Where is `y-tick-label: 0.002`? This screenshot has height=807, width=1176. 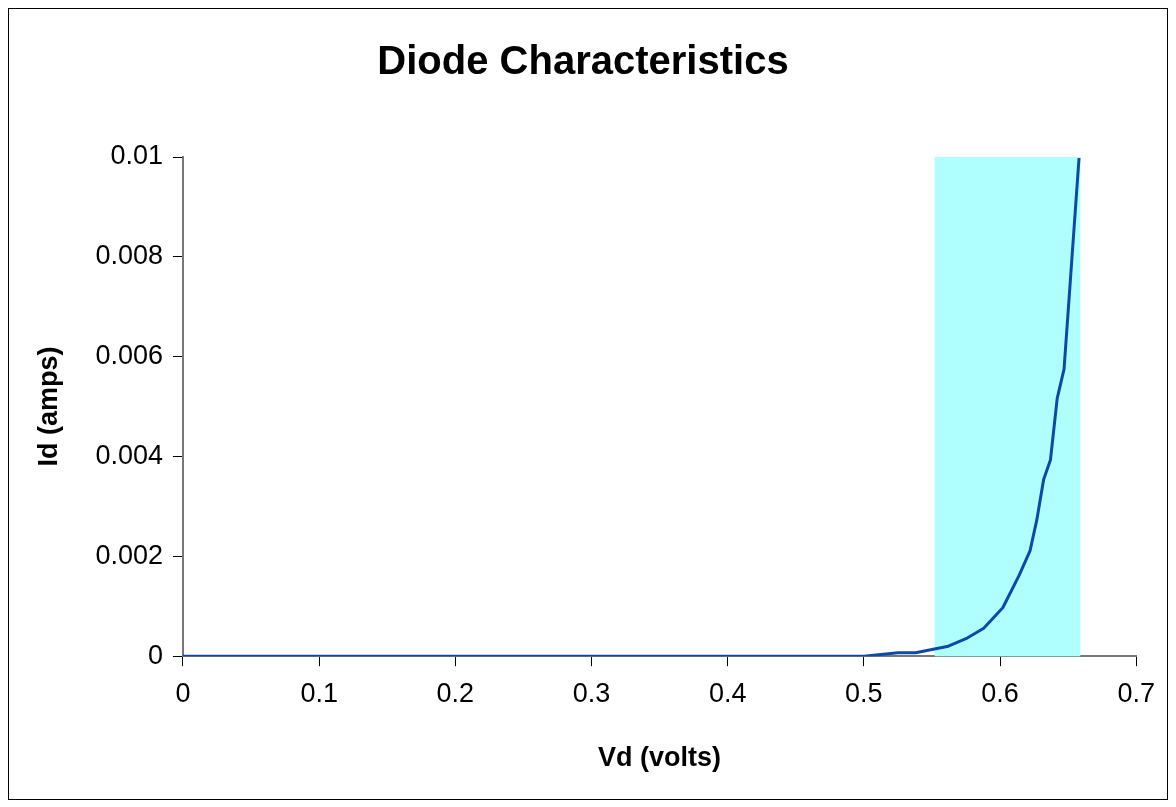 y-tick-label: 0.002 is located at coordinates (129, 554).